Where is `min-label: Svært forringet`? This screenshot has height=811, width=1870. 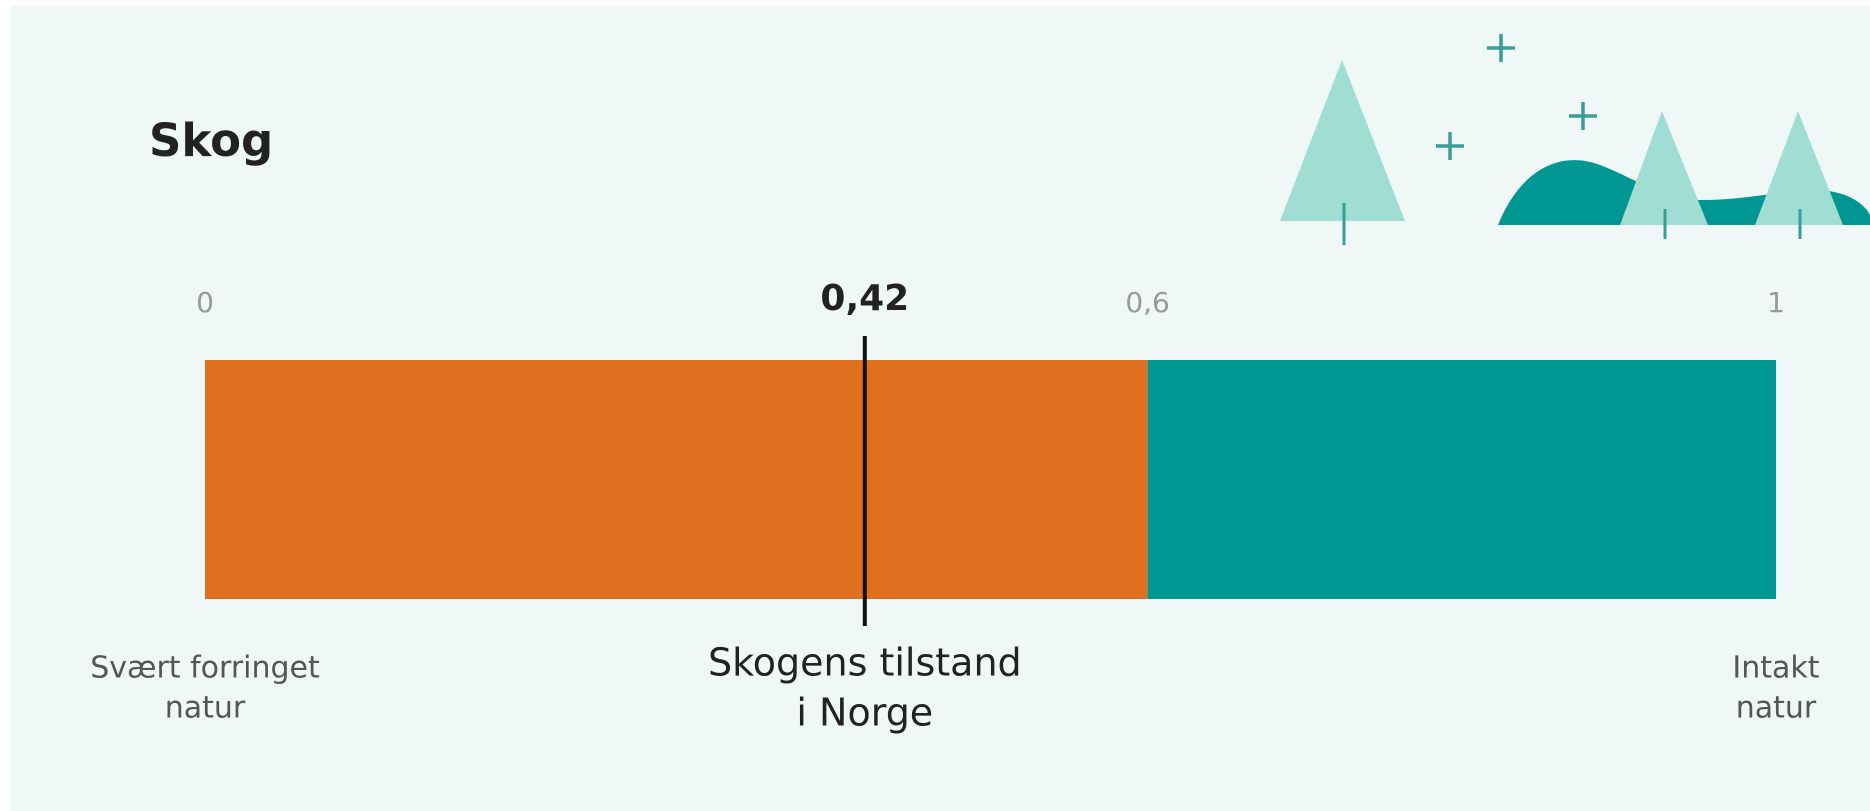 min-label: Svært forringet is located at coordinates (205, 668).